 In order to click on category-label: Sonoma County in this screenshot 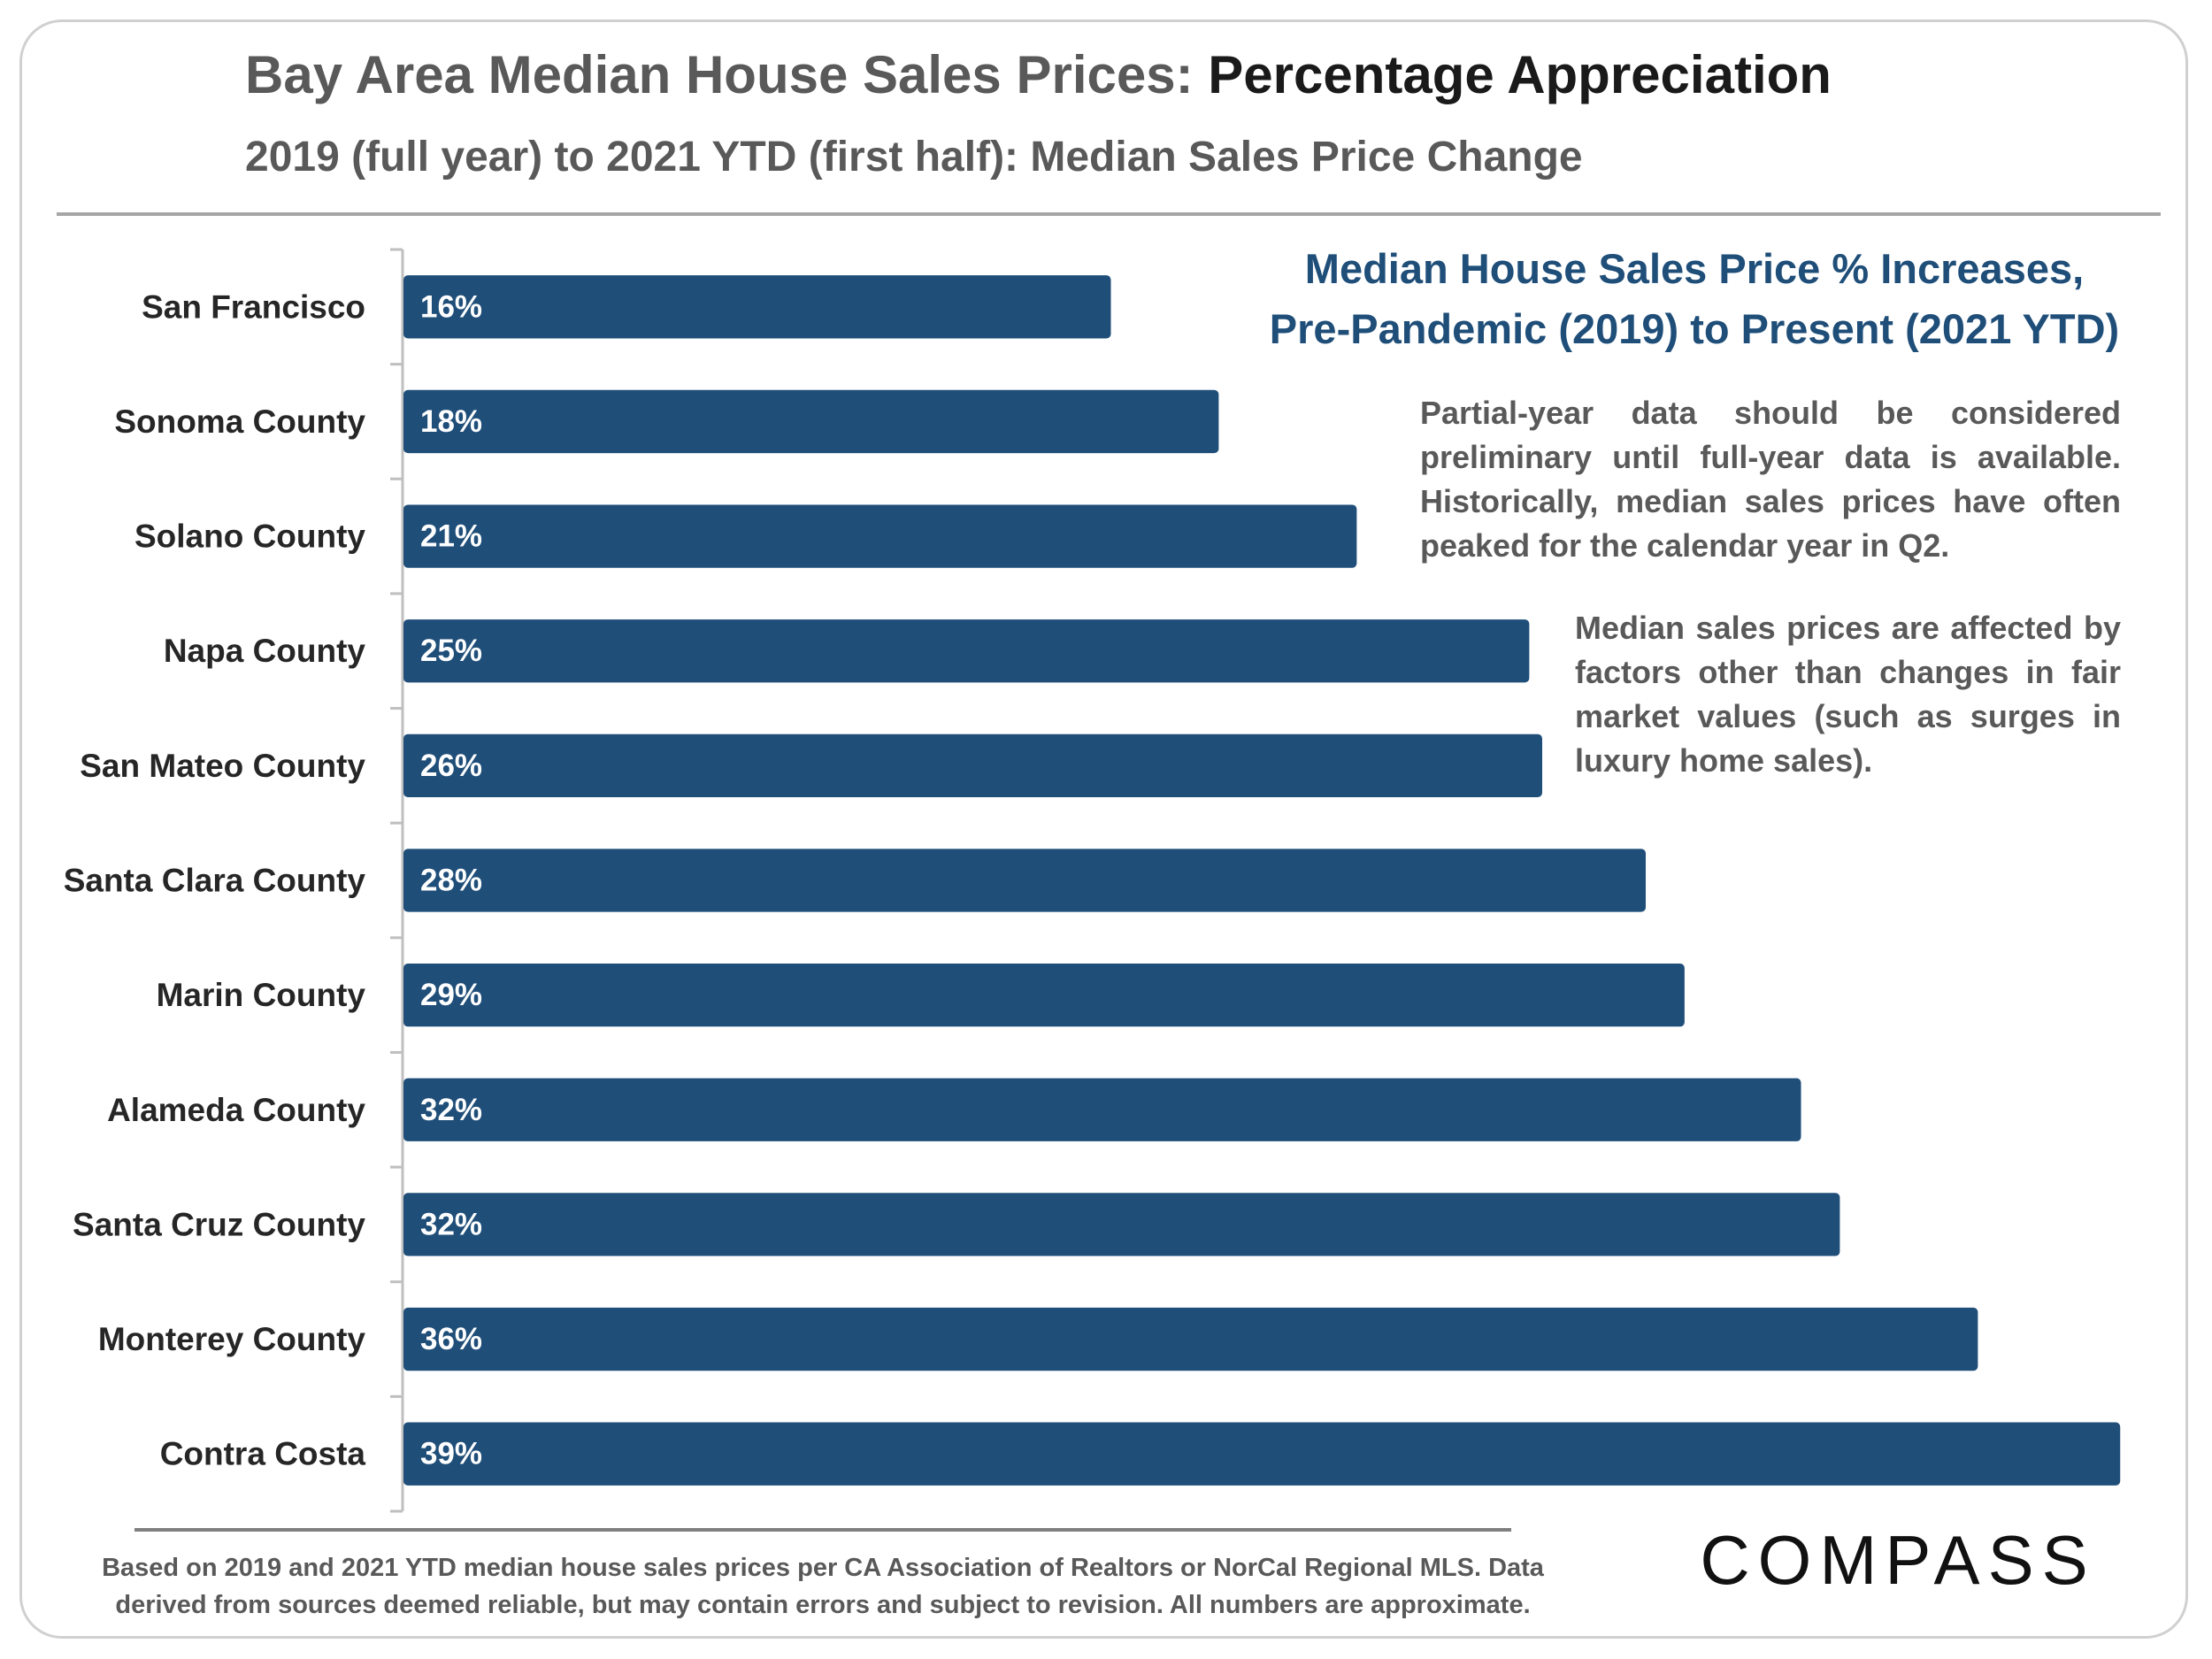, I will do `click(240, 422)`.